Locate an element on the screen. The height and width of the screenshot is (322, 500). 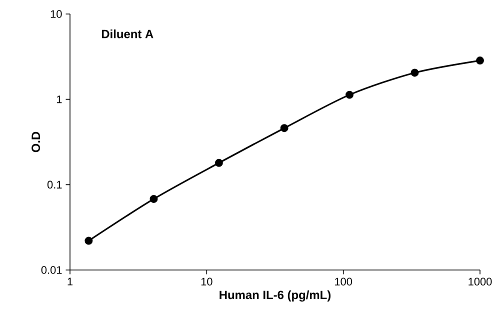
y-tick-label: 1 is located at coordinates (59, 100).